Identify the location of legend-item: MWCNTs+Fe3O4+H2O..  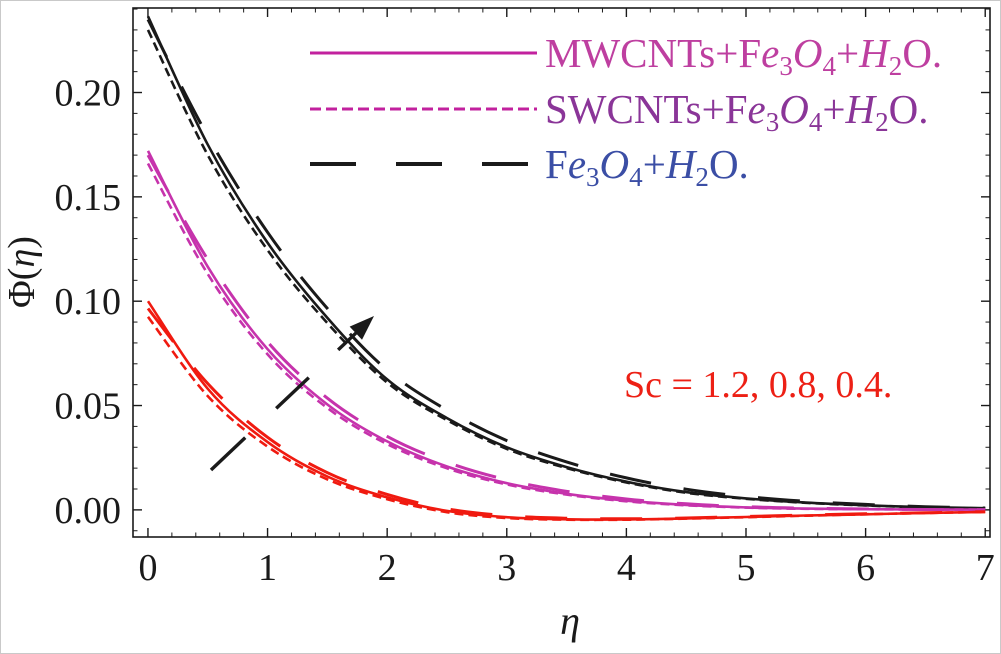
(626, 55).